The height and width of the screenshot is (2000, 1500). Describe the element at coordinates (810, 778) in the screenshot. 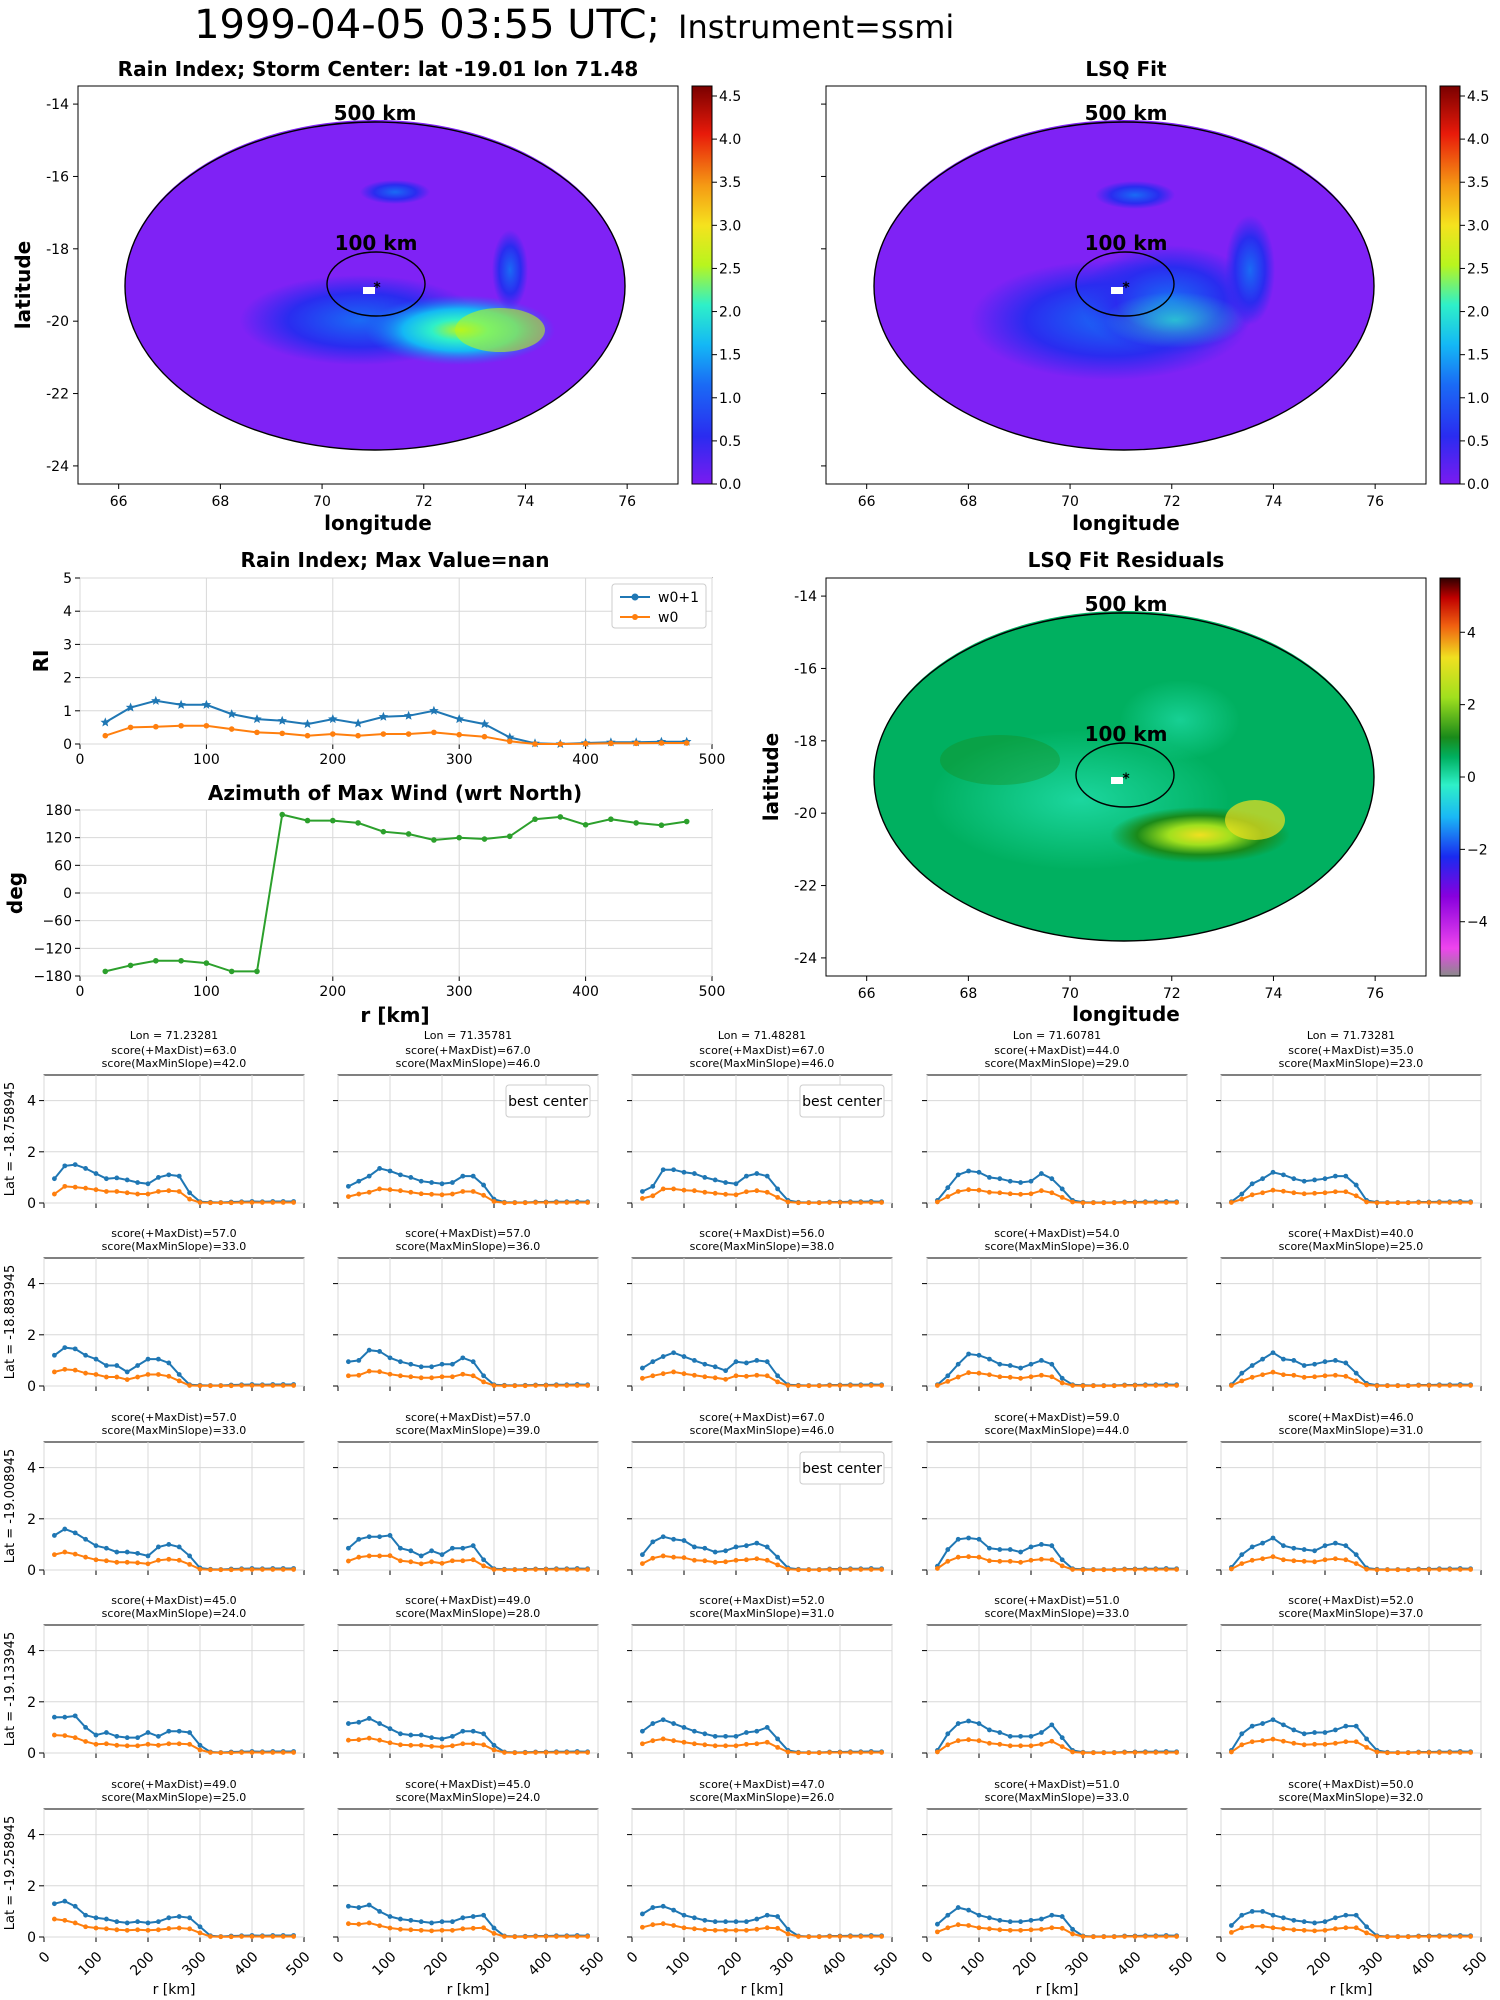

I see `lsq-residuals-map-yticks: -14 -16 -18 -20 -22 -24` at that location.